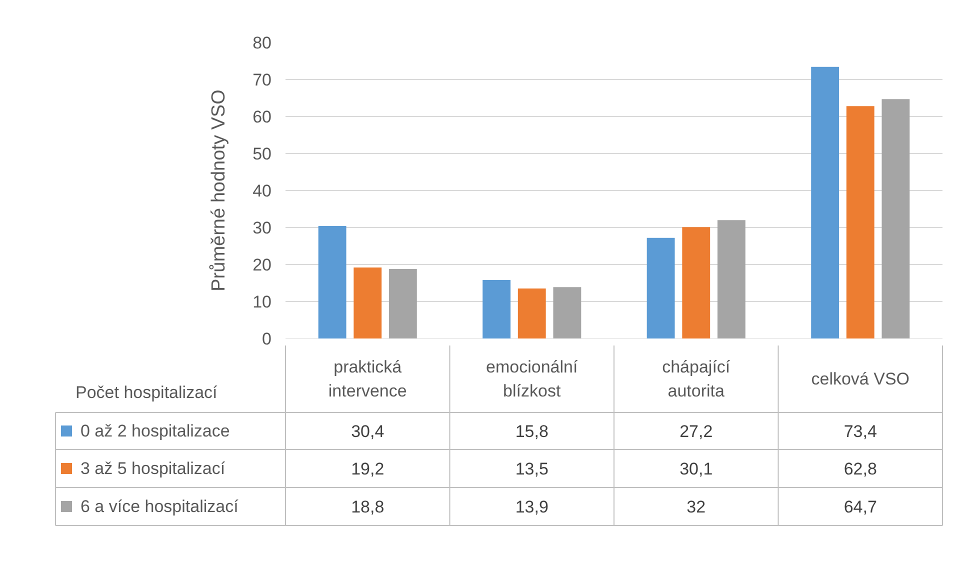 Image resolution: width=957 pixels, height=584 pixels. I want to click on data-label: 30,4, so click(367, 431).